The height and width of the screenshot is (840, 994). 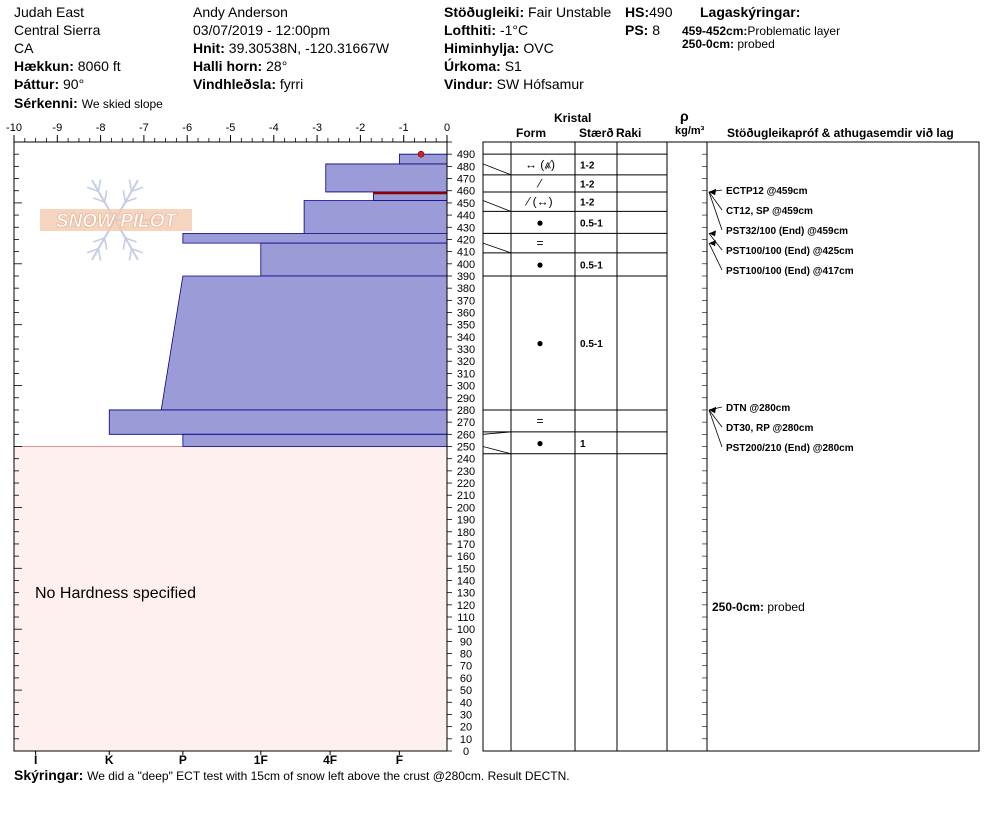 I want to click on depth-label: 240, so click(x=466, y=460).